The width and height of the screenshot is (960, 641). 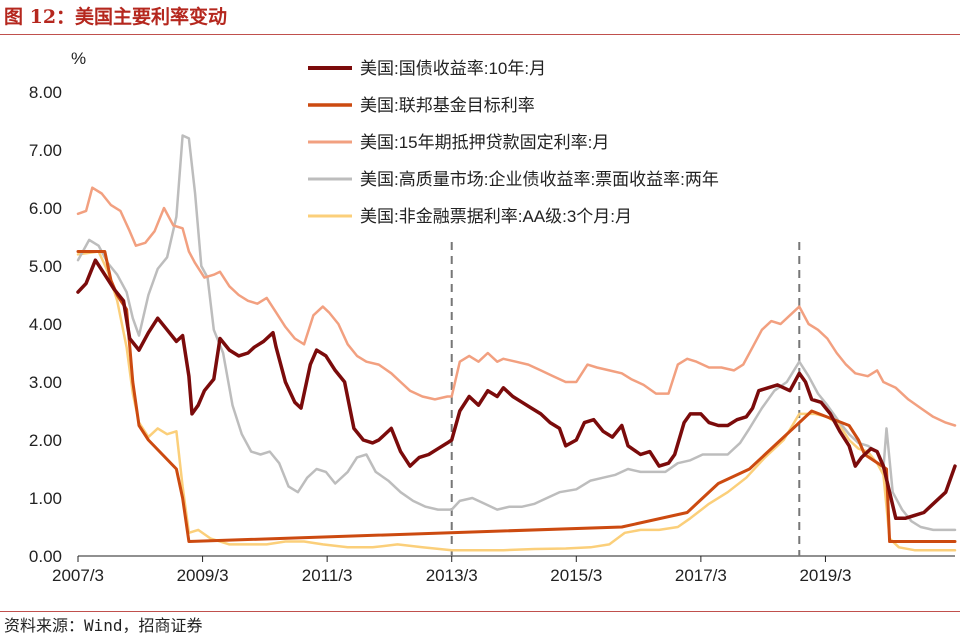 I want to click on x-tick-label: 2011/3, so click(x=327, y=575).